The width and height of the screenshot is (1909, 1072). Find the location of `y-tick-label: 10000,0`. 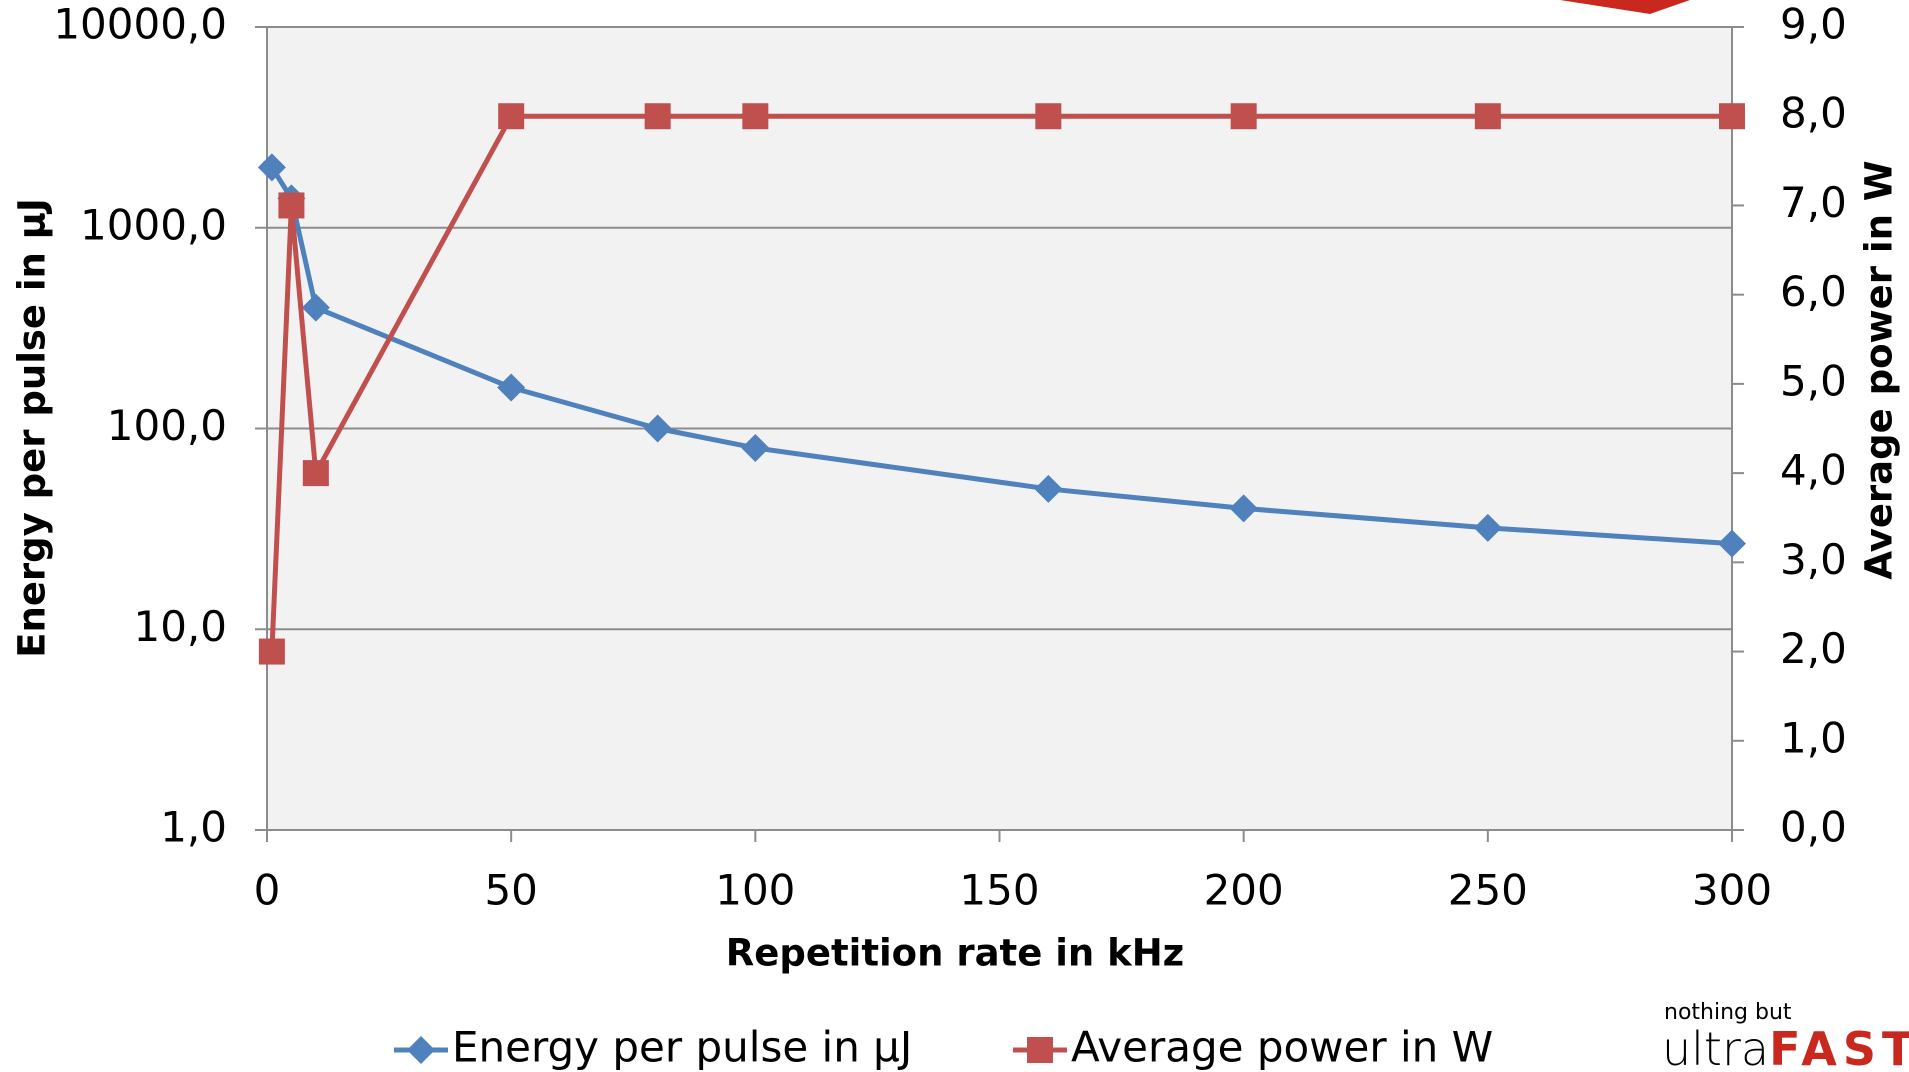

y-tick-label: 10000,0 is located at coordinates (140, 24).